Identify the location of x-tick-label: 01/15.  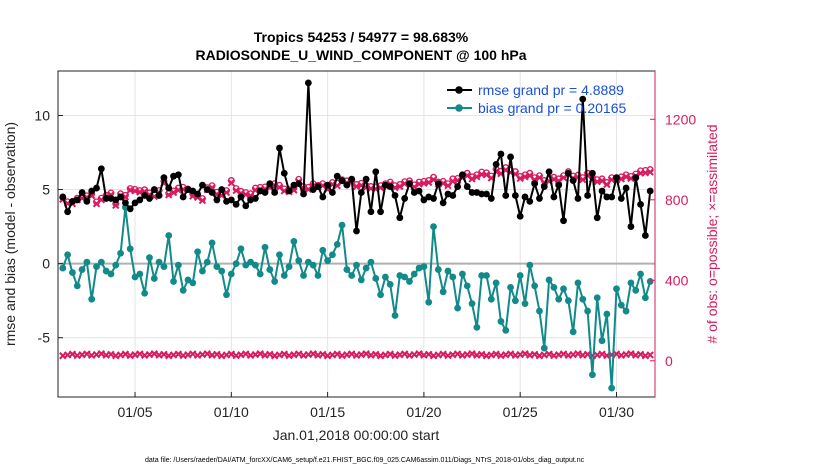
(327, 412).